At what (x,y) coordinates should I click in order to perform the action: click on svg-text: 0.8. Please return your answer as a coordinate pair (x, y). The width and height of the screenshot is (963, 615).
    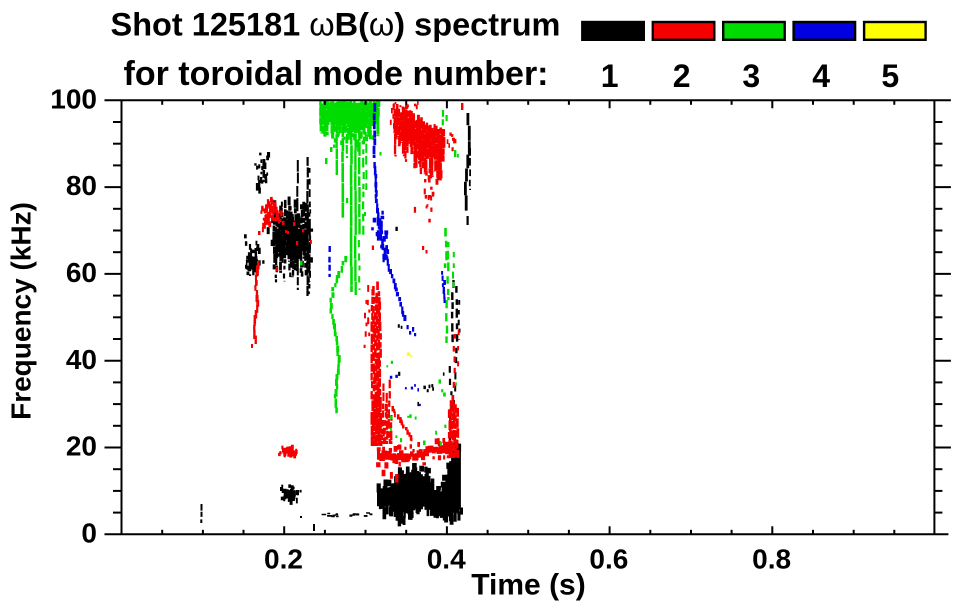
    Looking at the image, I should click on (771, 559).